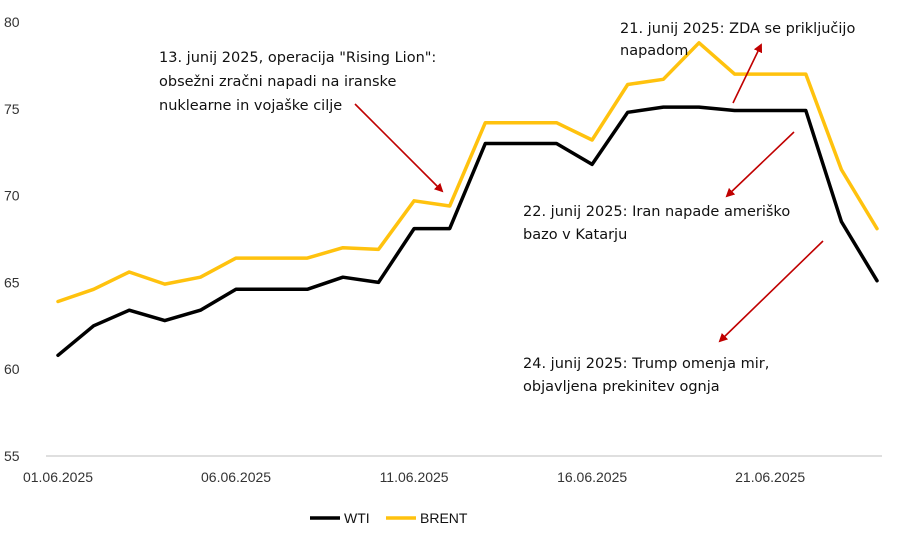 The image size is (900, 534). Describe the element at coordinates (747, 73) in the screenshot. I see `annotation-arrow-zda` at that location.